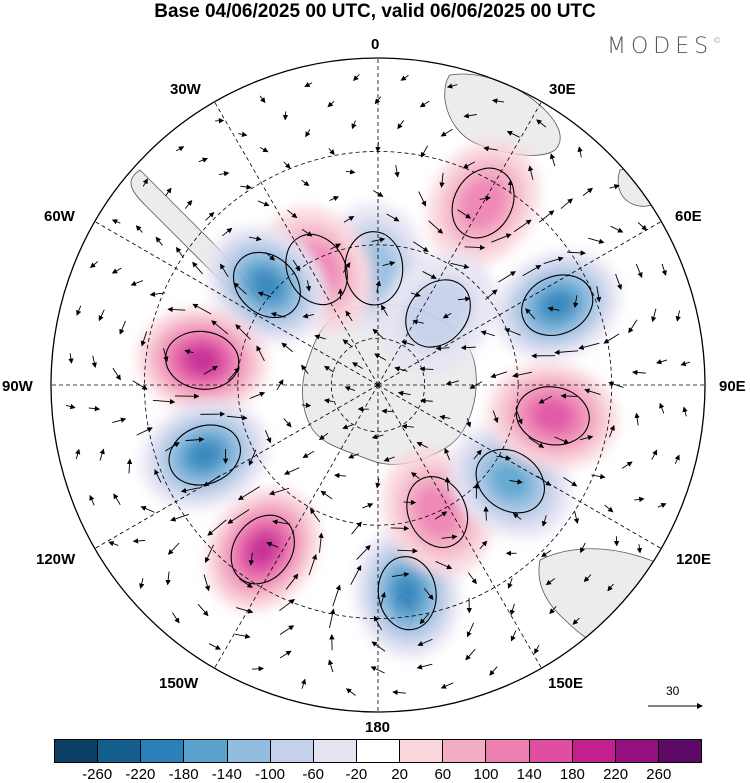 The height and width of the screenshot is (783, 750). What do you see at coordinates (59, 216) in the screenshot?
I see `lon-label-60w: 60W` at bounding box center [59, 216].